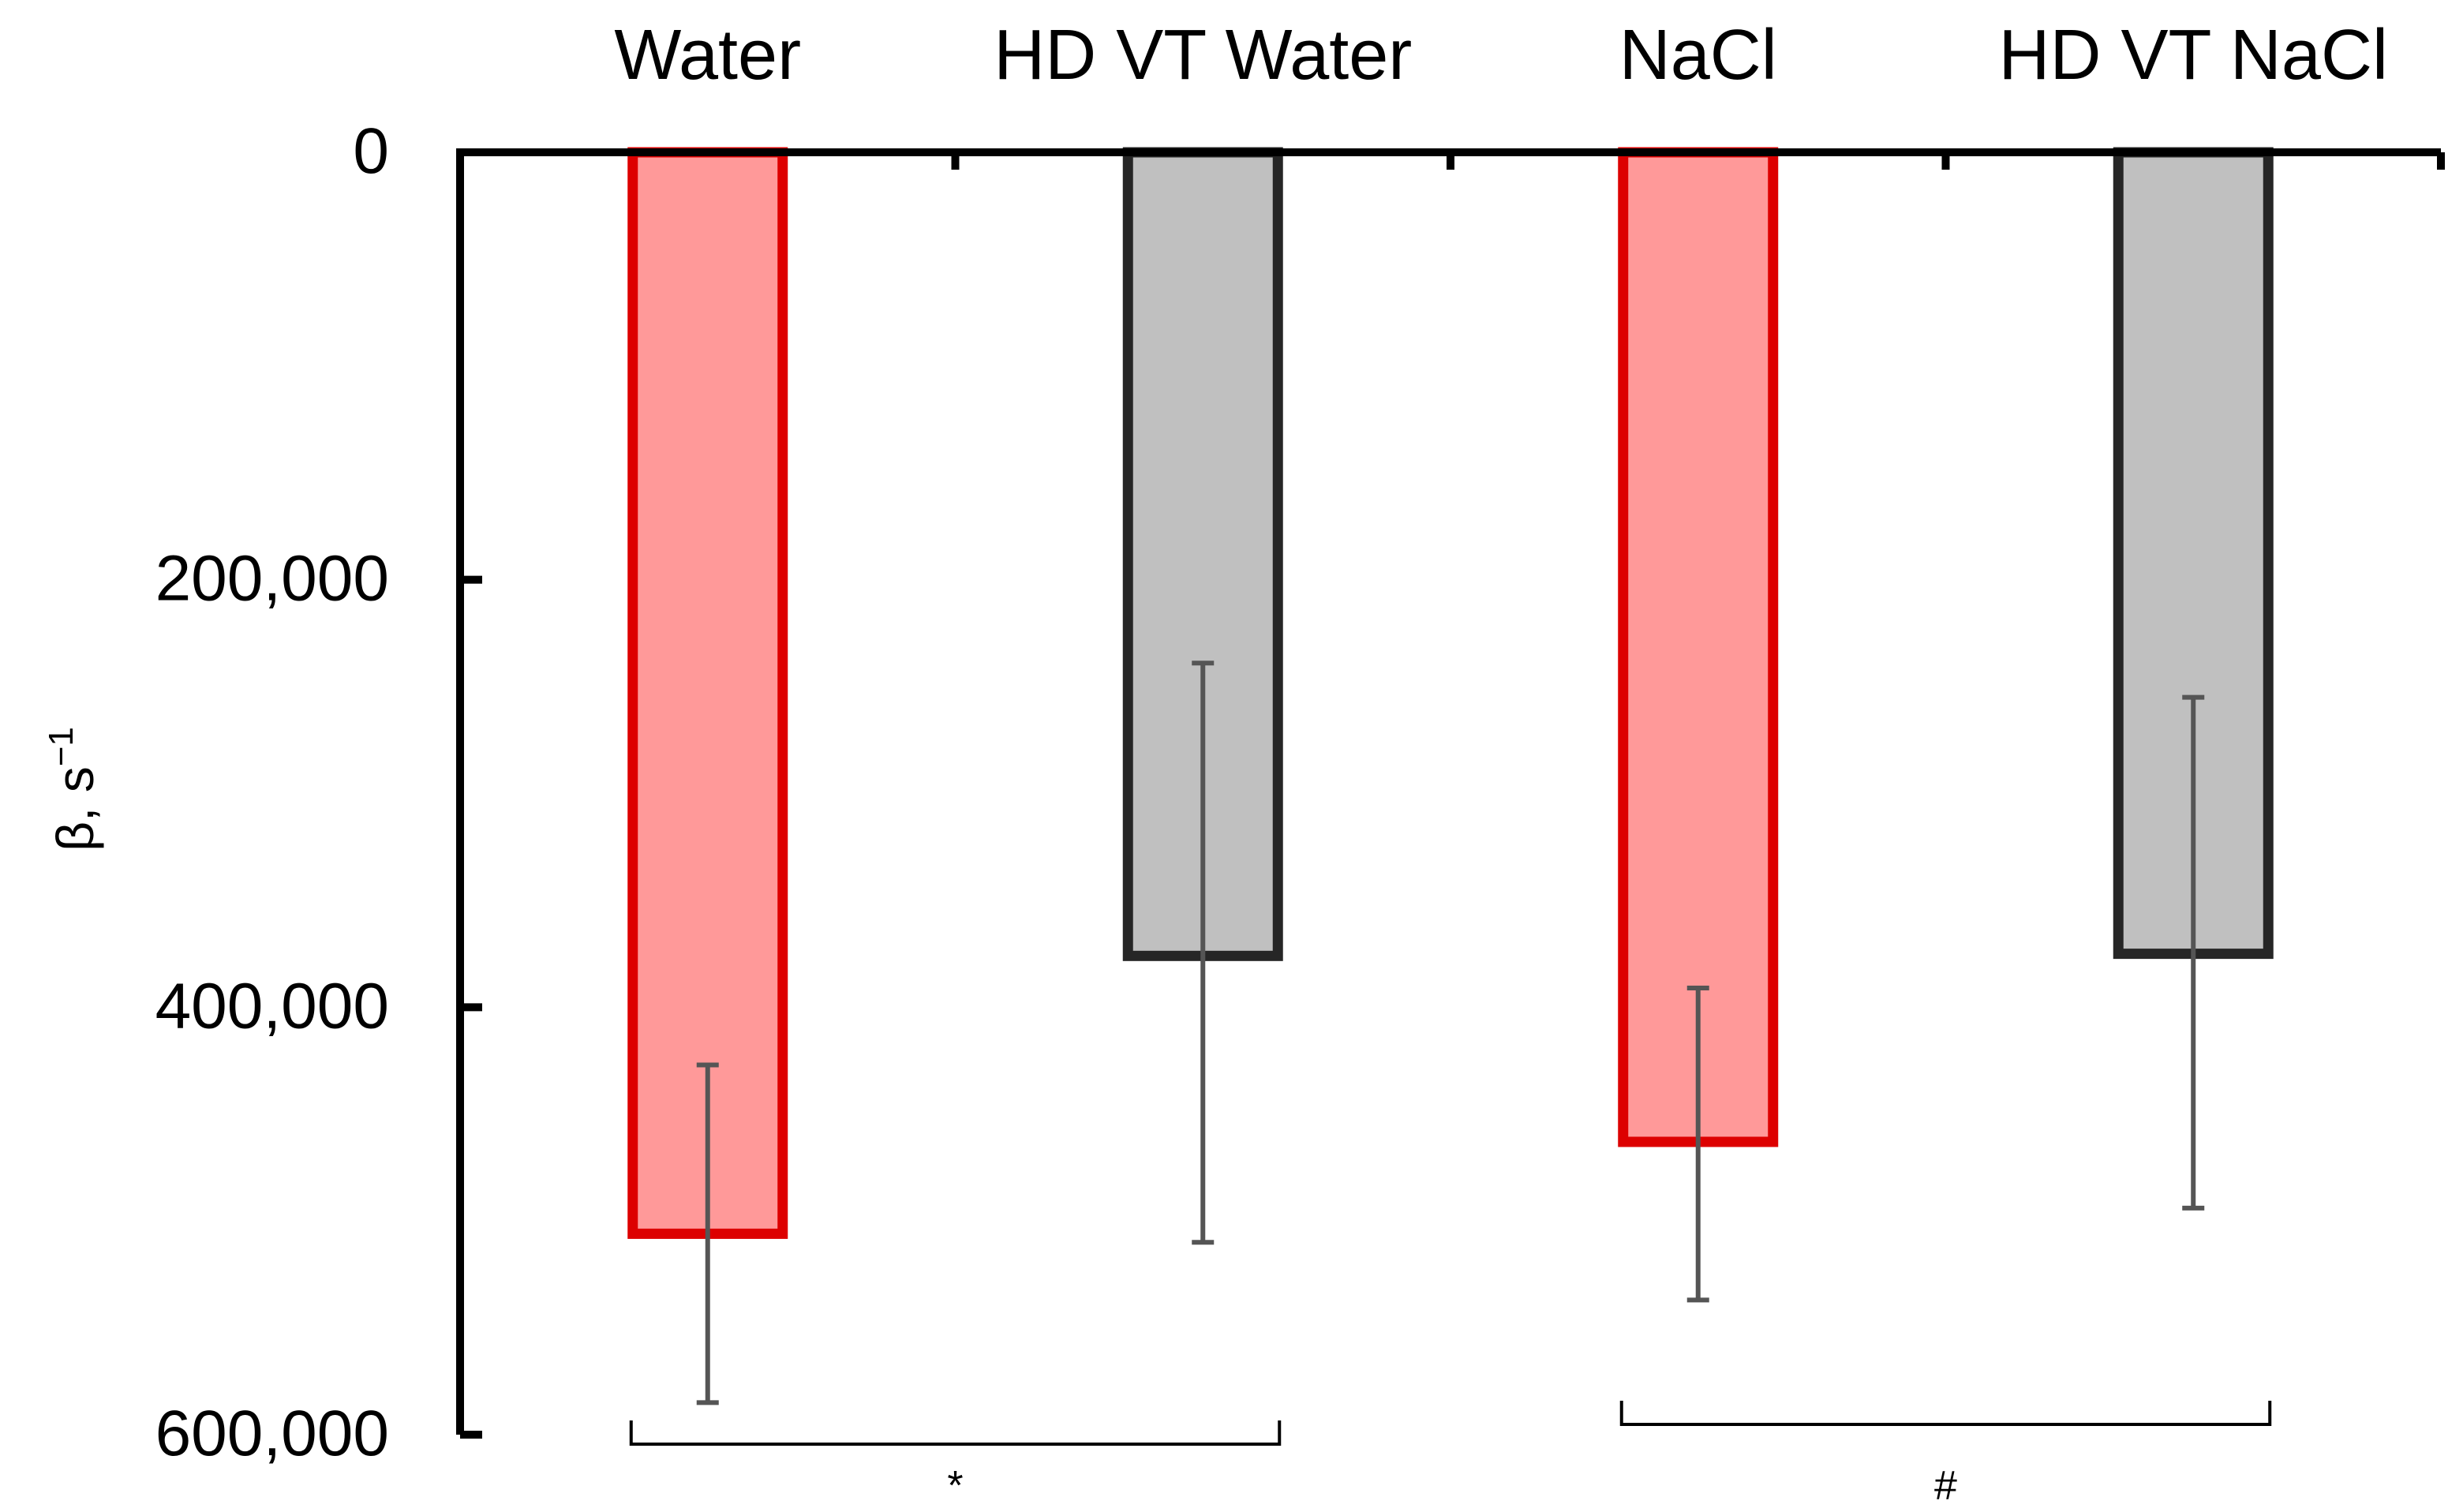 The image size is (2463, 1512). What do you see at coordinates (371, 151) in the screenshot?
I see `y-tick-label-0: 0` at bounding box center [371, 151].